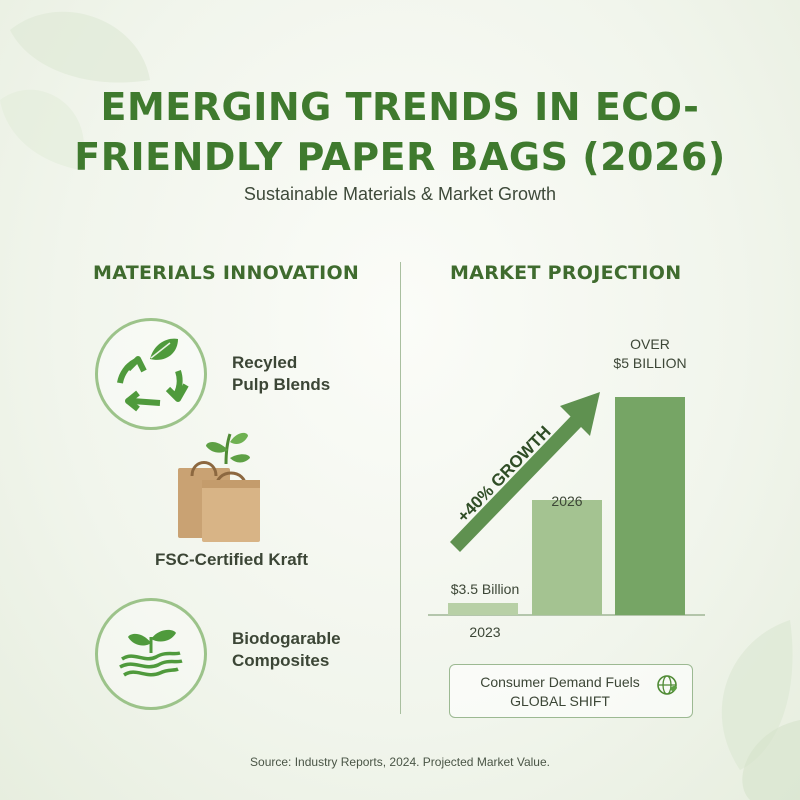  I want to click on title-line-2: FRIENDLY PAPER BAGS (2026), so click(400, 157).